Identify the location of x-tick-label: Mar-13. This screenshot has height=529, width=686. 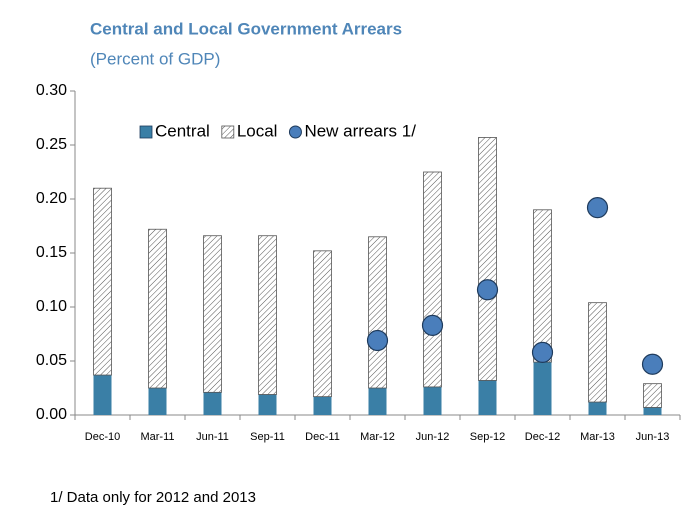
(597, 437).